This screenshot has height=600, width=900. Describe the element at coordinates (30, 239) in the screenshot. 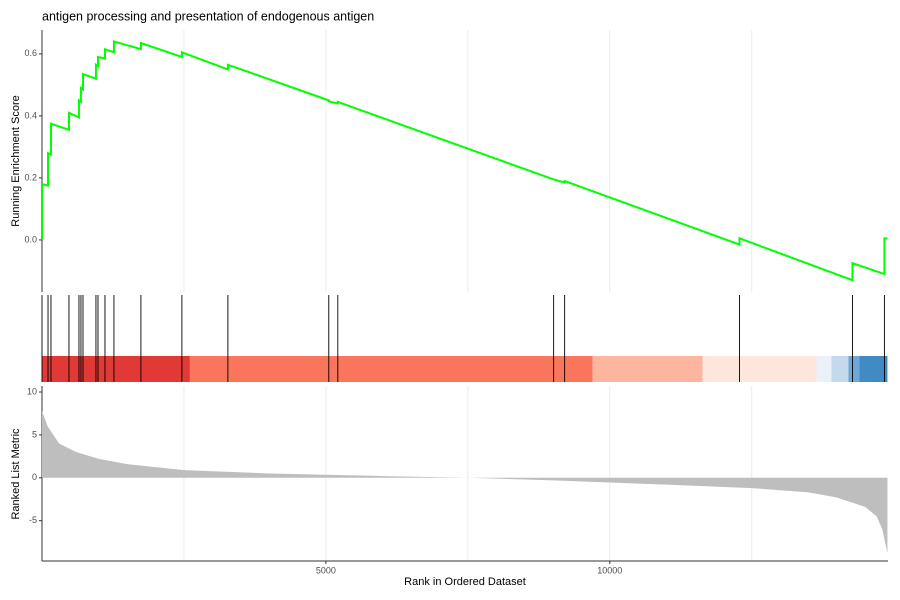

I see `y-tick-label: 0.0` at that location.